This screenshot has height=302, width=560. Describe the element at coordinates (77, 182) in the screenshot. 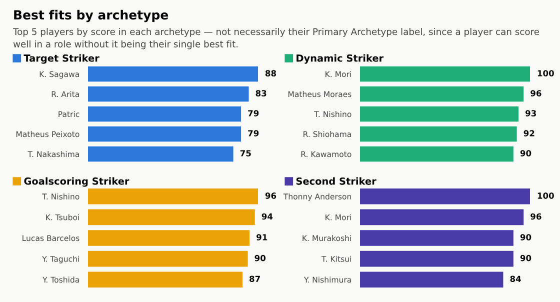

I see `legend-label: Goalscoring Striker` at that location.